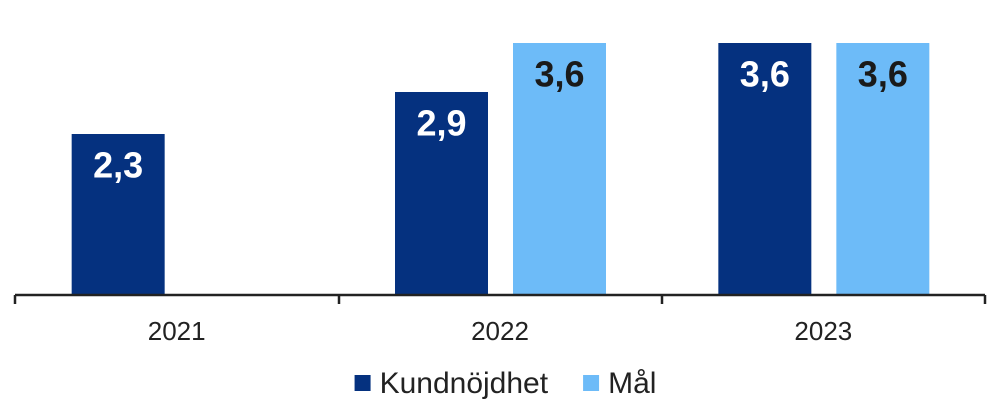  I want to click on legend: Kundnöjdhet Mål, so click(505, 383).